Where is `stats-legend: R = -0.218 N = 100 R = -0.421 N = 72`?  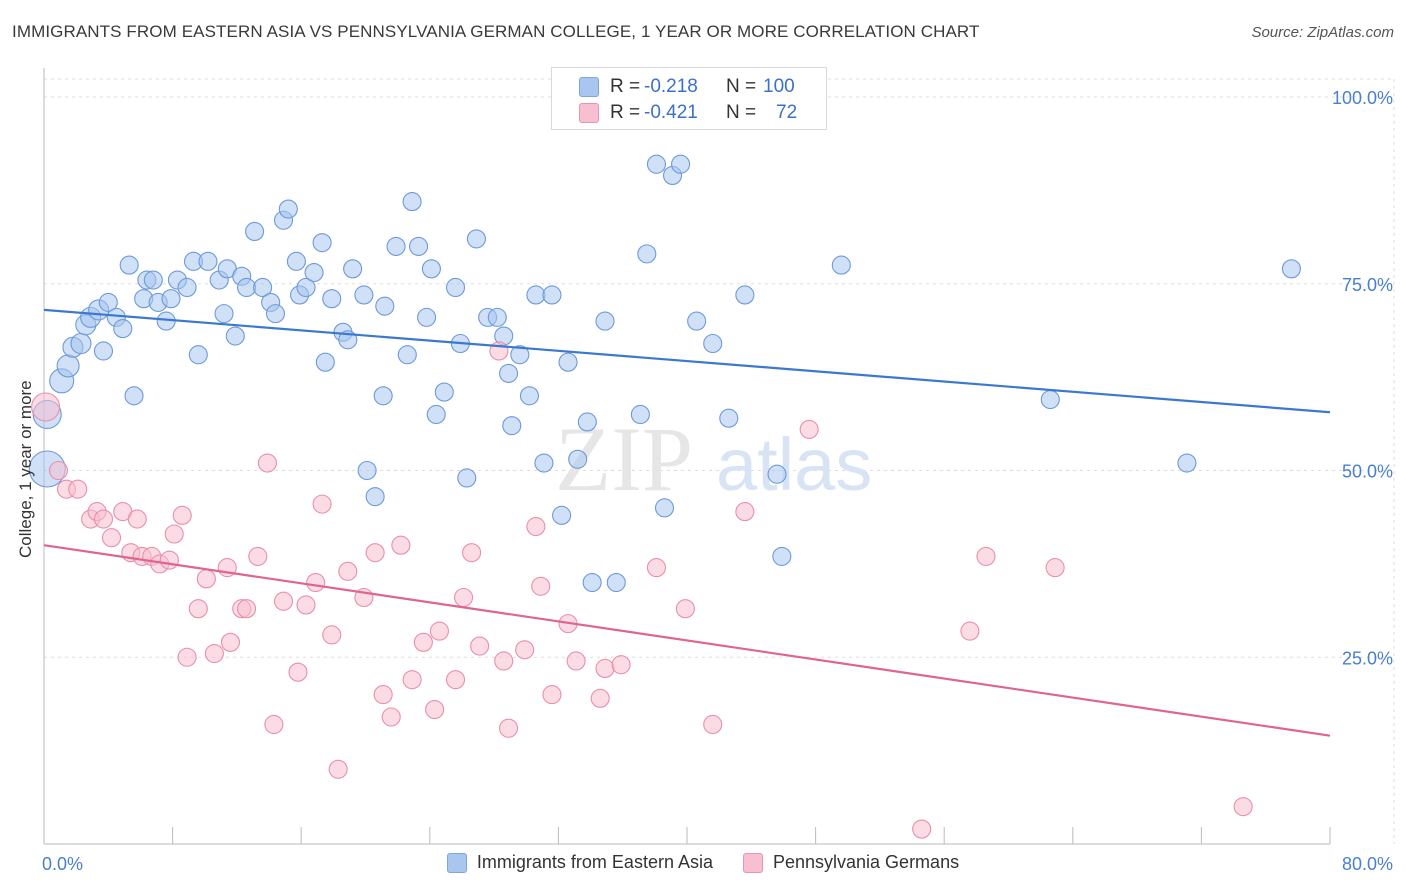
stats-legend: R = -0.218 N = 100 R = -0.421 N = 72 is located at coordinates (689, 98).